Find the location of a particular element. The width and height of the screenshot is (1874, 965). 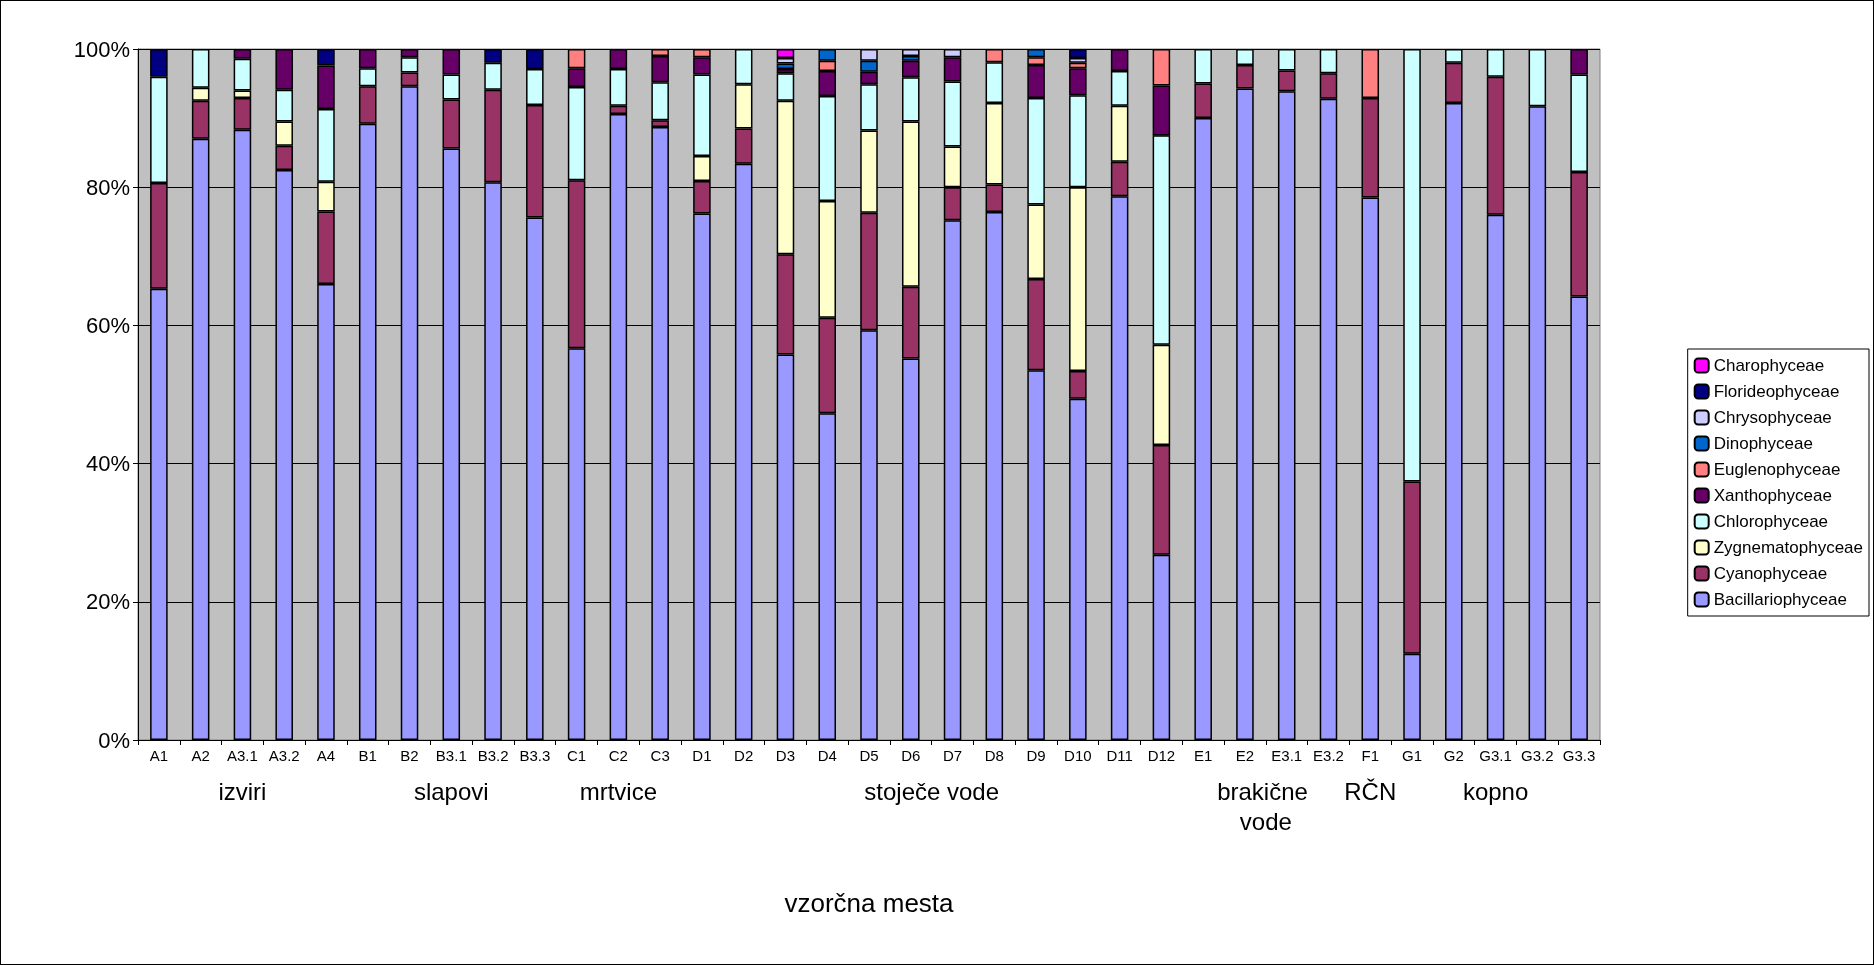

x-tick-label: E1 is located at coordinates (1203, 755).